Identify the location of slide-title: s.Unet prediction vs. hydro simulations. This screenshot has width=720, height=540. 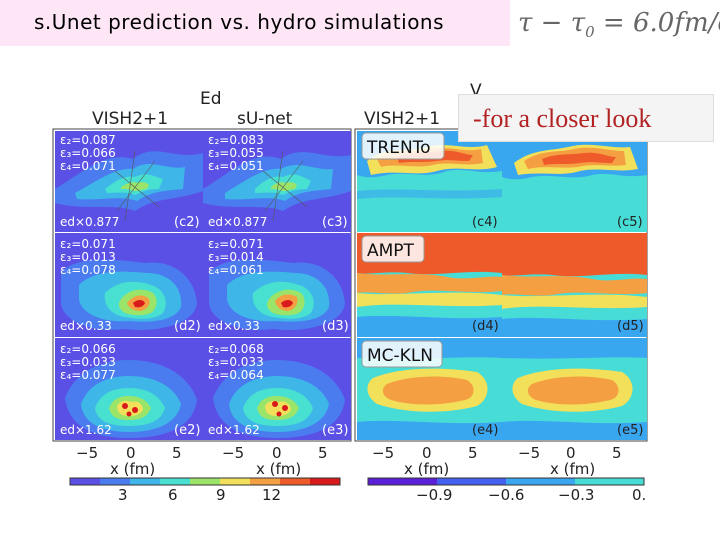
(239, 22).